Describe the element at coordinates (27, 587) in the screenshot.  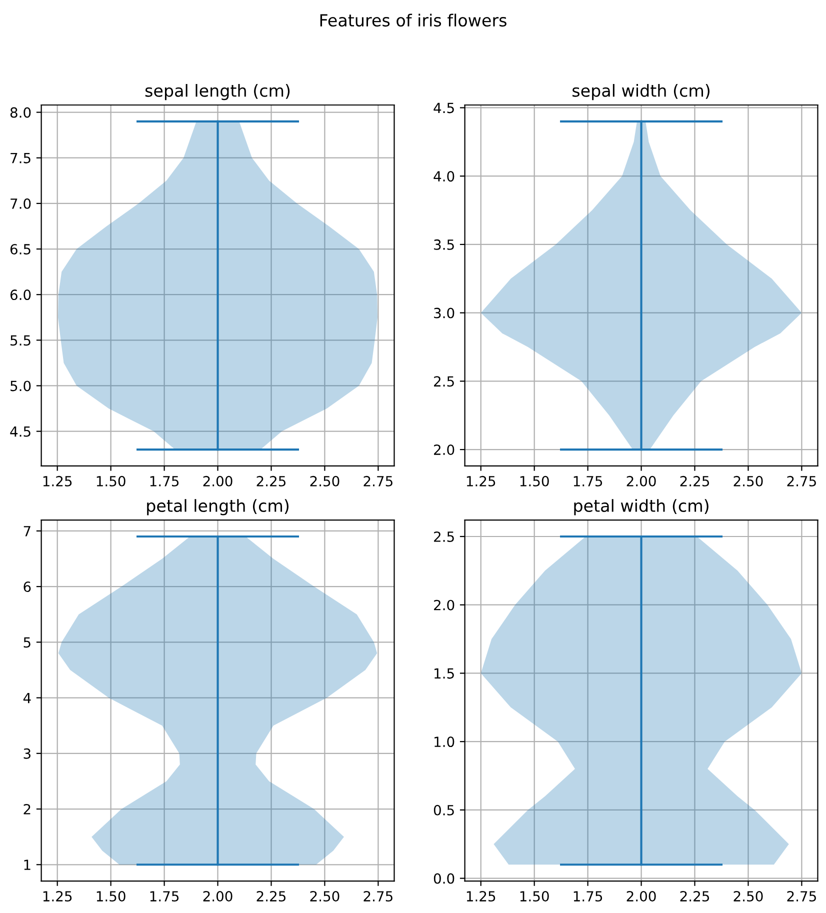
I see `y-tick-label: 6` at that location.